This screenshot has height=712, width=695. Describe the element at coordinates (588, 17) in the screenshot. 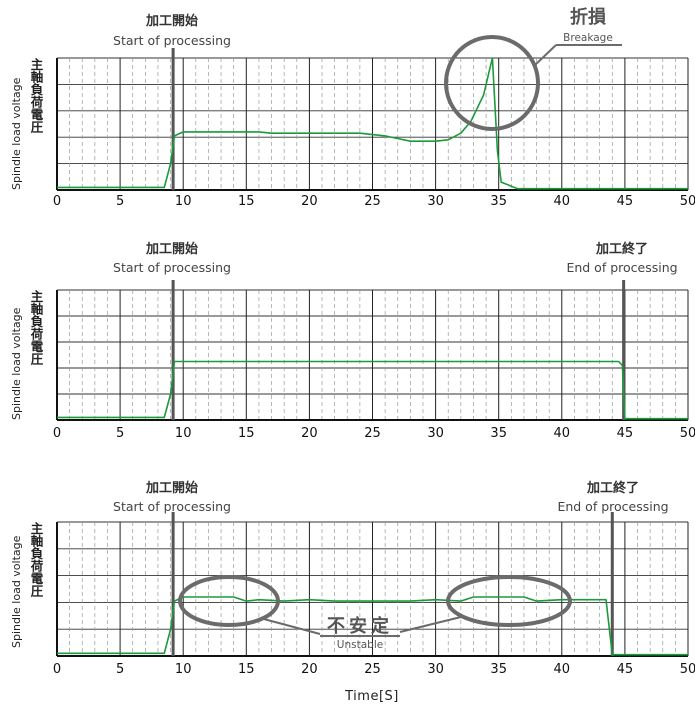

I see `breakage-label-jp: 折損` at that location.